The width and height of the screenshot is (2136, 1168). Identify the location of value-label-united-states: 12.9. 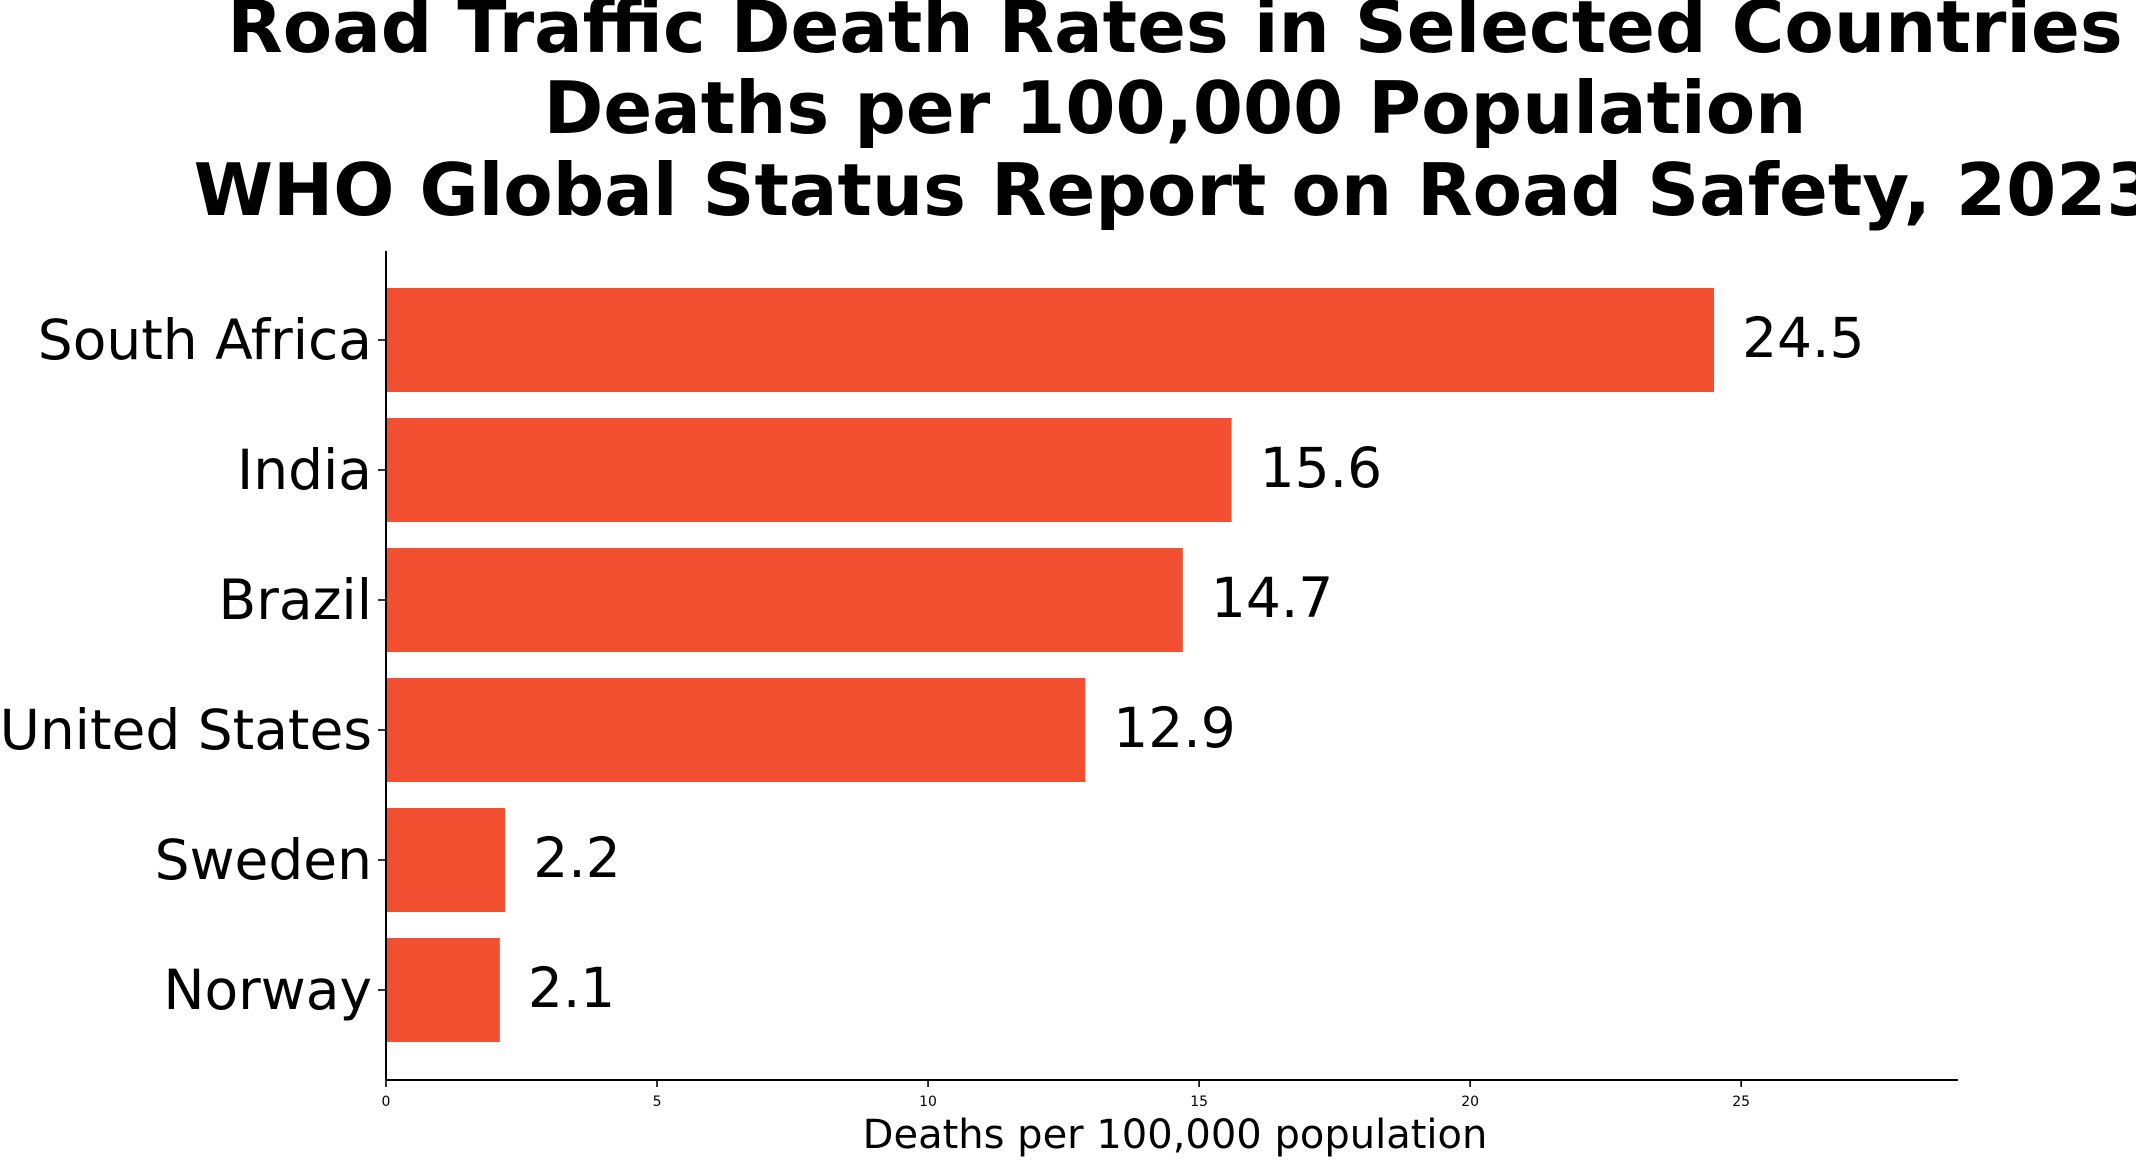
(1174, 728).